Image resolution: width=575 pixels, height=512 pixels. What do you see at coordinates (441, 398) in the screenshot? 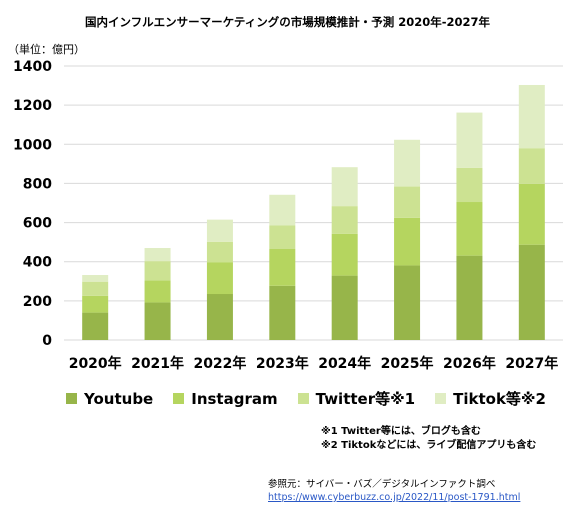
I see `legend-swatch-tiktok` at bounding box center [441, 398].